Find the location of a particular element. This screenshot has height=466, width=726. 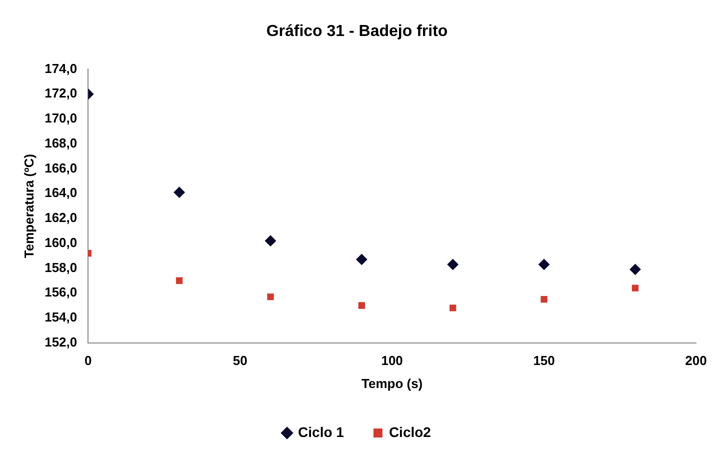

legend-label: Ciclo 1 is located at coordinates (321, 432).